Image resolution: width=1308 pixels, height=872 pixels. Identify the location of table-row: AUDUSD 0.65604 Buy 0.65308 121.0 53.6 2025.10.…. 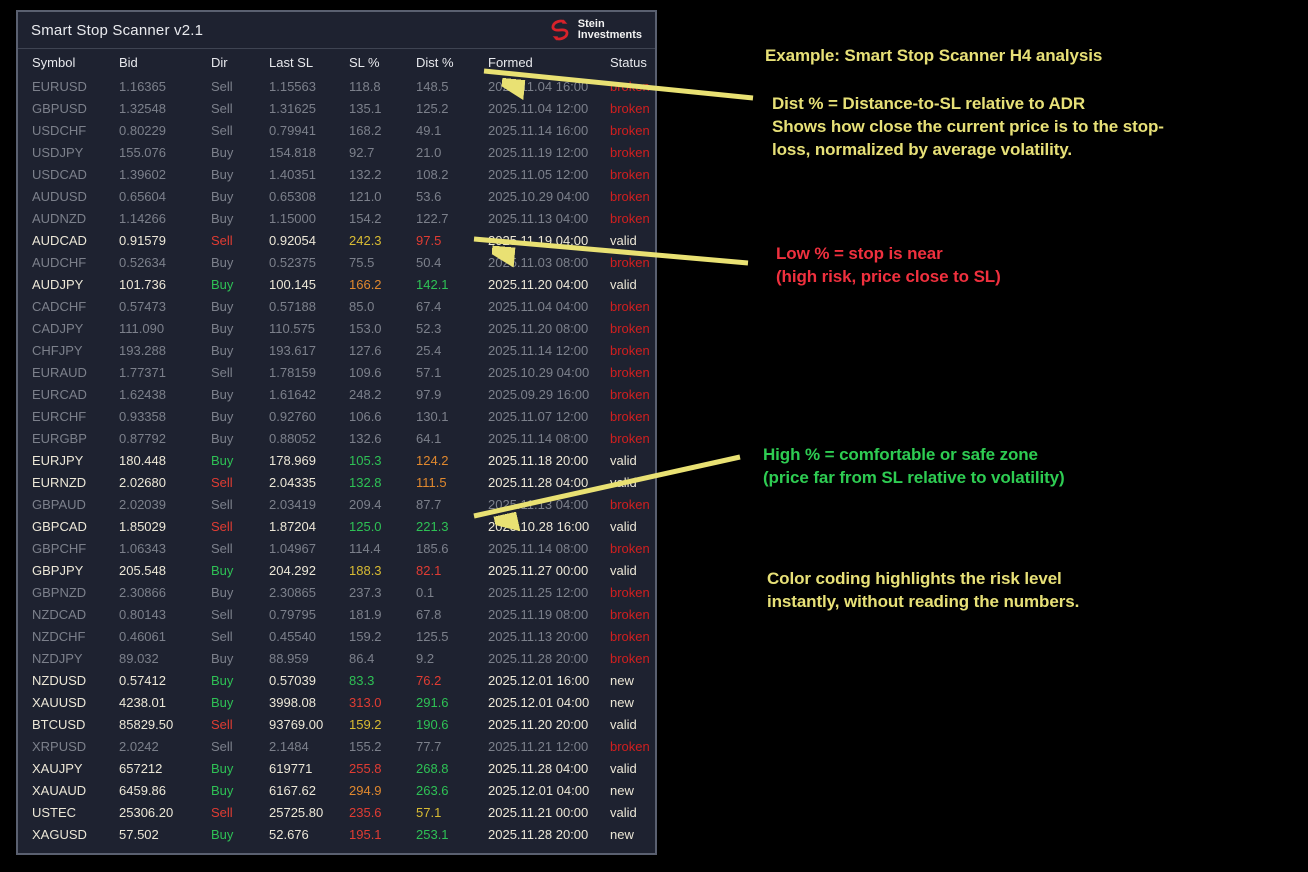
(336, 196).